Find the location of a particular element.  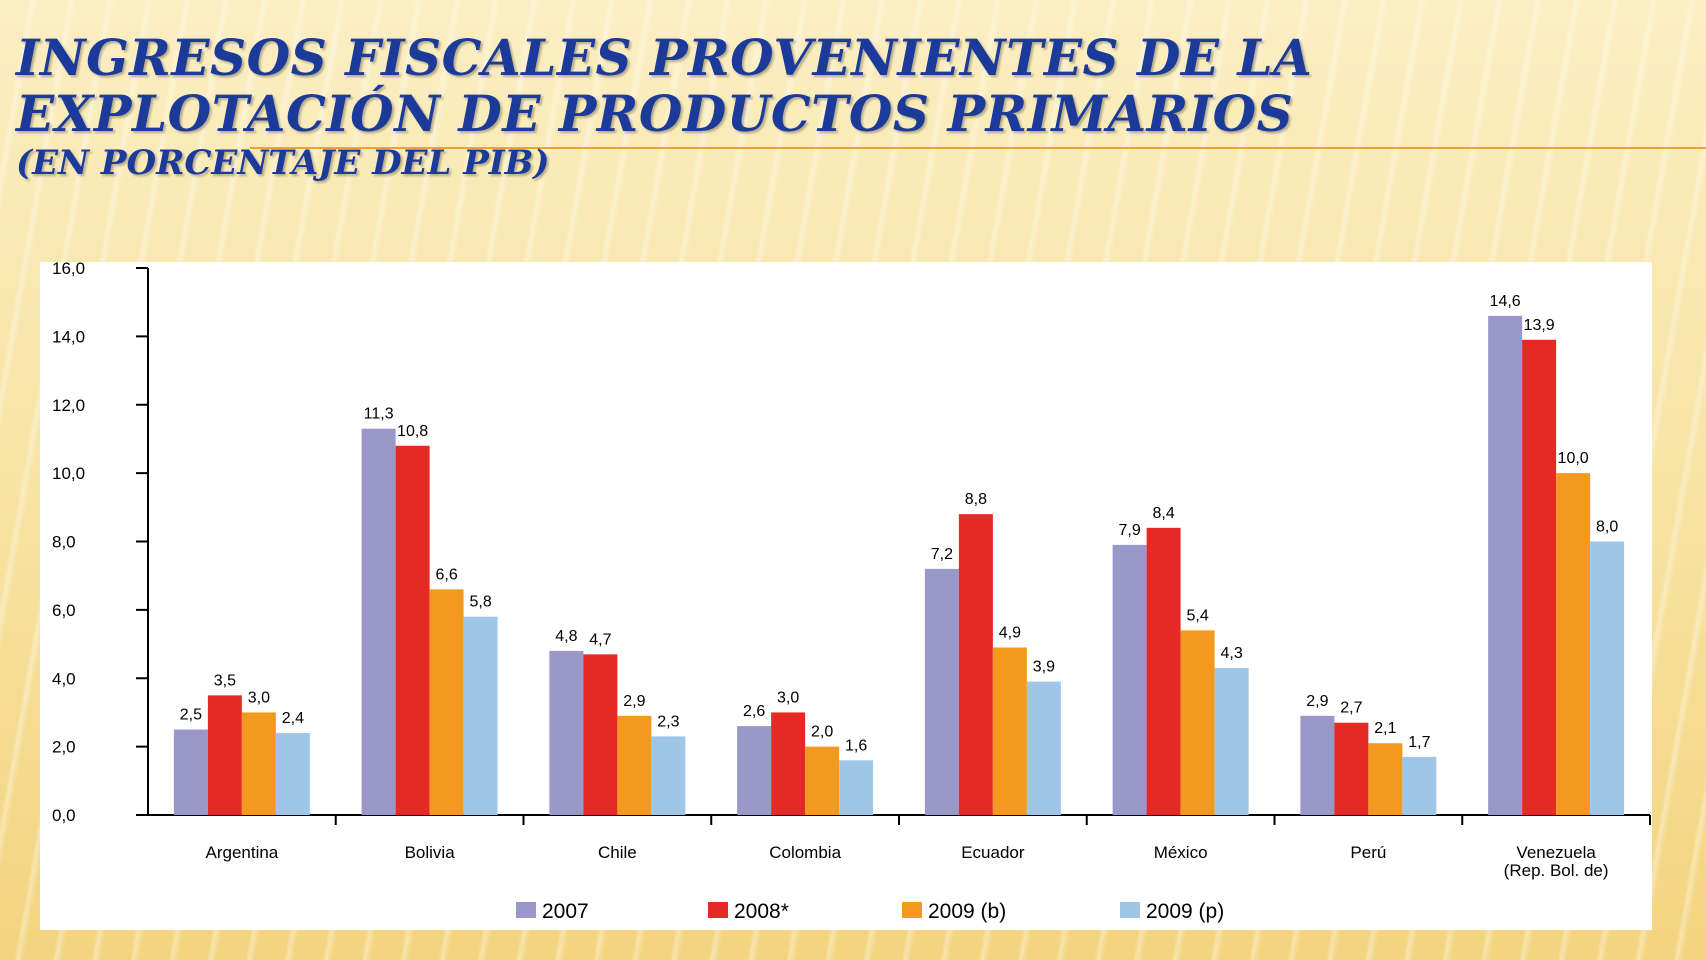

data-label: 2,7 is located at coordinates (1351, 708).